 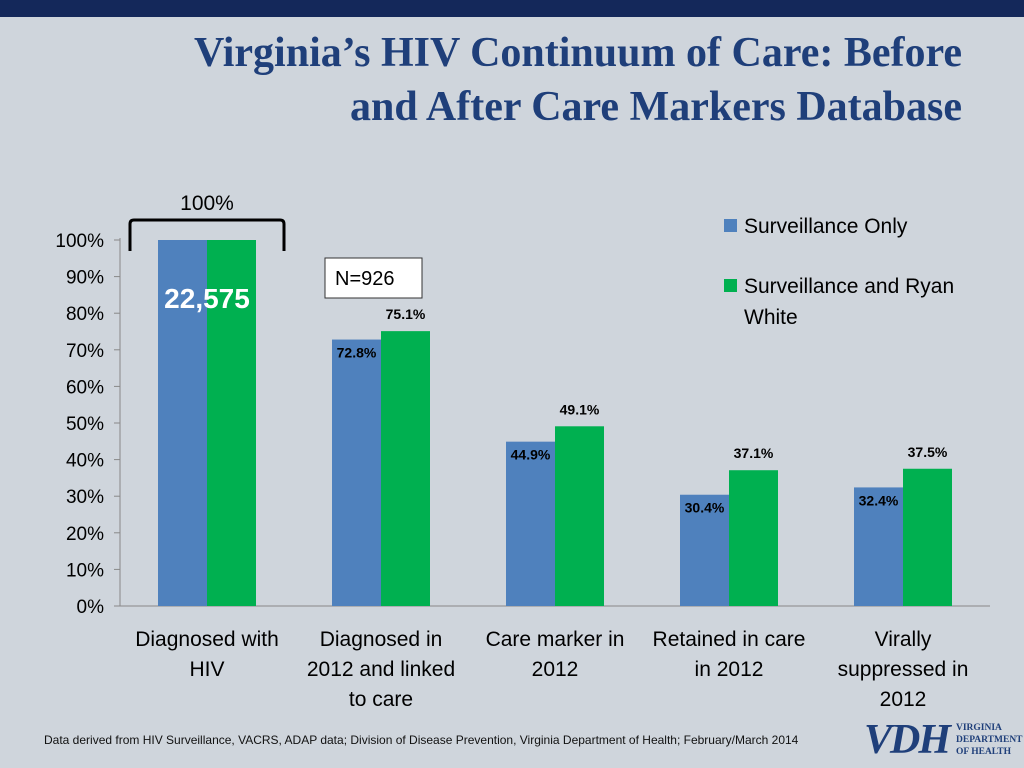 What do you see at coordinates (207, 203) in the screenshot?
I see `bracket-label: 100%` at bounding box center [207, 203].